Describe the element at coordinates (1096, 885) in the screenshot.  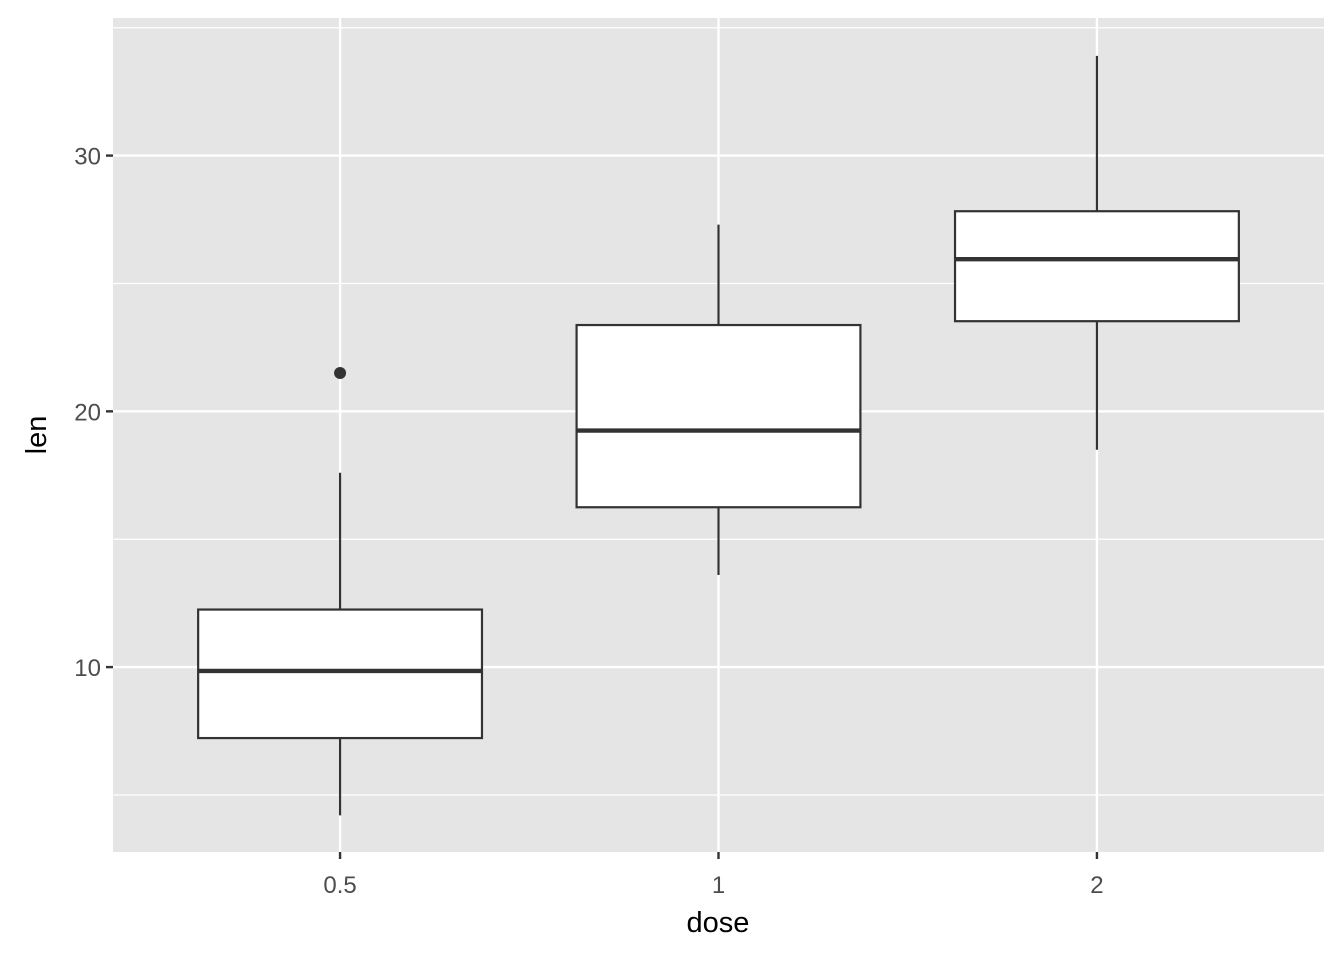
I see `x-tick-label: 2` at that location.